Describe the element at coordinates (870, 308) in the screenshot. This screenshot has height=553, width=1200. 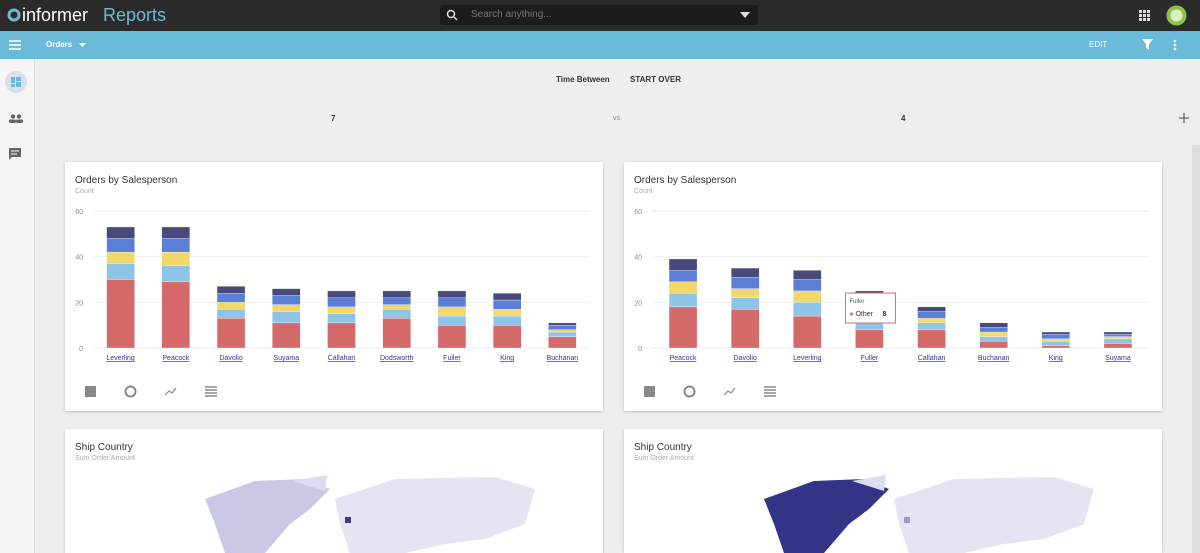
I see `tooltip: Fuller Other 8` at that location.